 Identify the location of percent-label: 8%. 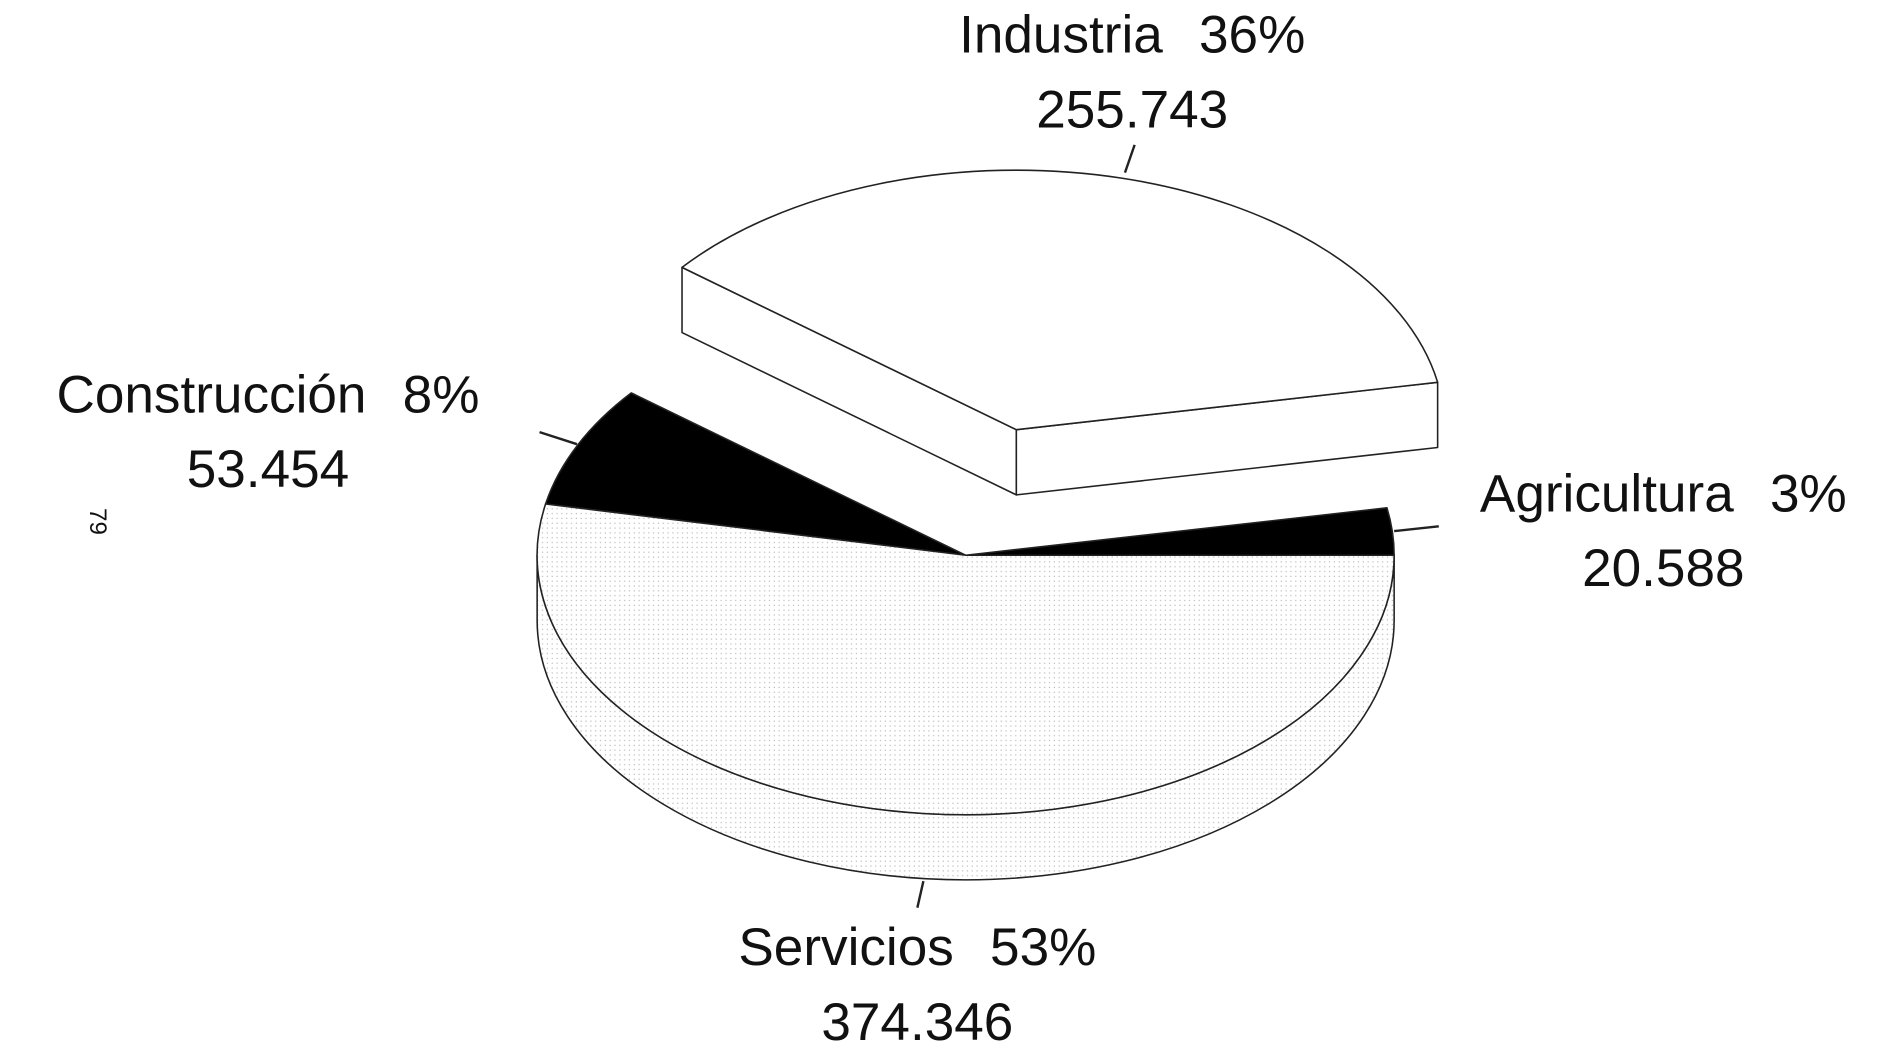
(441, 394).